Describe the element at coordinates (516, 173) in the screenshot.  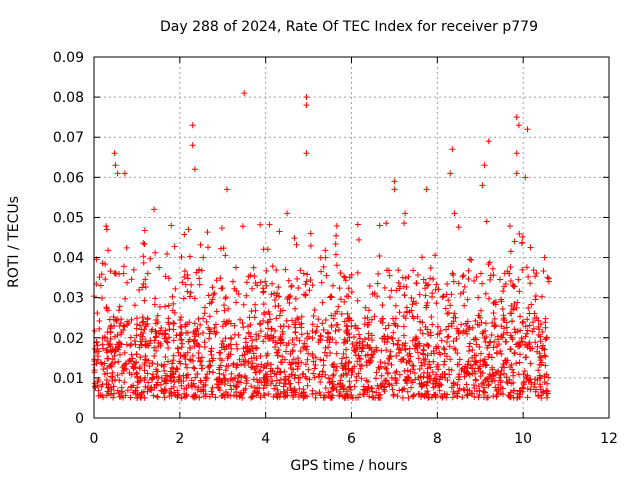
I see `data-point-peak` at that location.